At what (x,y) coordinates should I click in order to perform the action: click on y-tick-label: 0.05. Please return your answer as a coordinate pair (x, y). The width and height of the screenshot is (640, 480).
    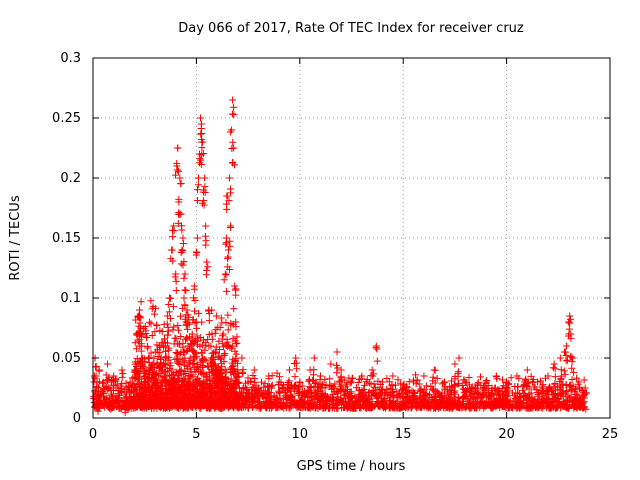
    Looking at the image, I should click on (66, 358).